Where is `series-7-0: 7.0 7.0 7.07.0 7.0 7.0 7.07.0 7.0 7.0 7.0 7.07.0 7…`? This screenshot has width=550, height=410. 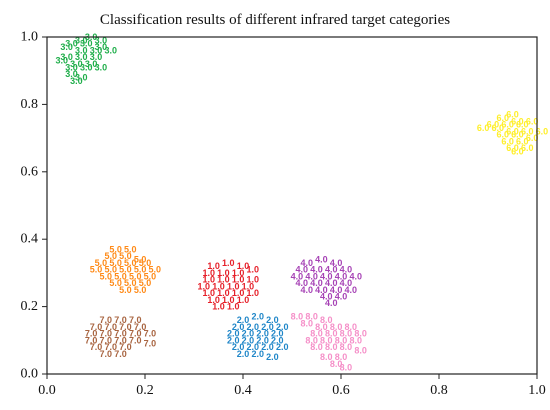 series-7-0: 7.0 7.0 7.07.0 7.0 7.0 7.07.0 7.0 7.0 7.0 7.07.0 7… is located at coordinates (120, 337).